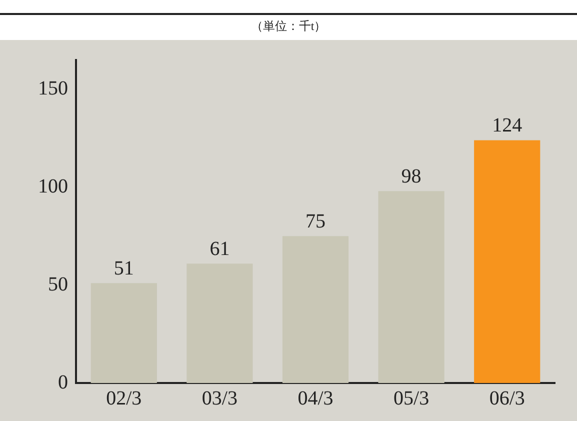 This screenshot has height=421, width=577. I want to click on x-tick-label: 02/3, so click(124, 398).